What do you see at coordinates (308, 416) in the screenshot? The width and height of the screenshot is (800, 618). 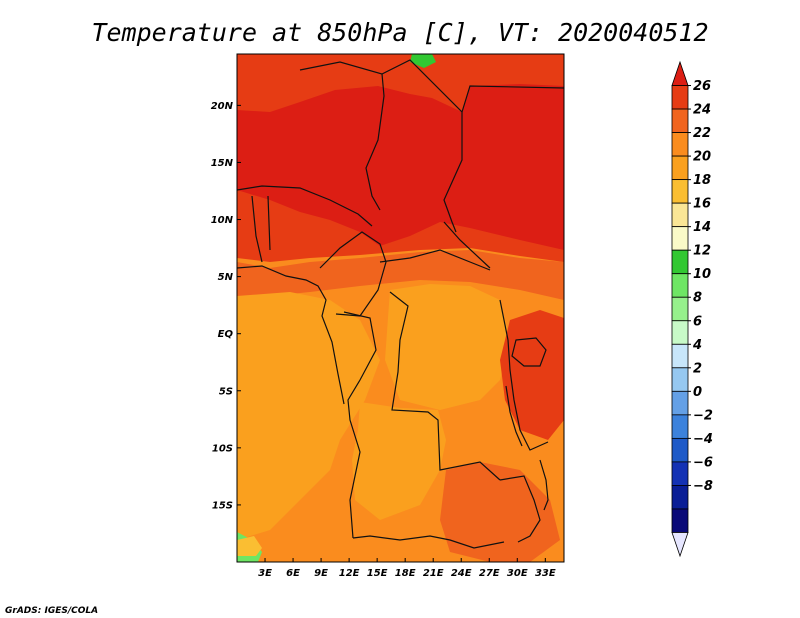 I see `field-zone-18-20-south` at bounding box center [308, 416].